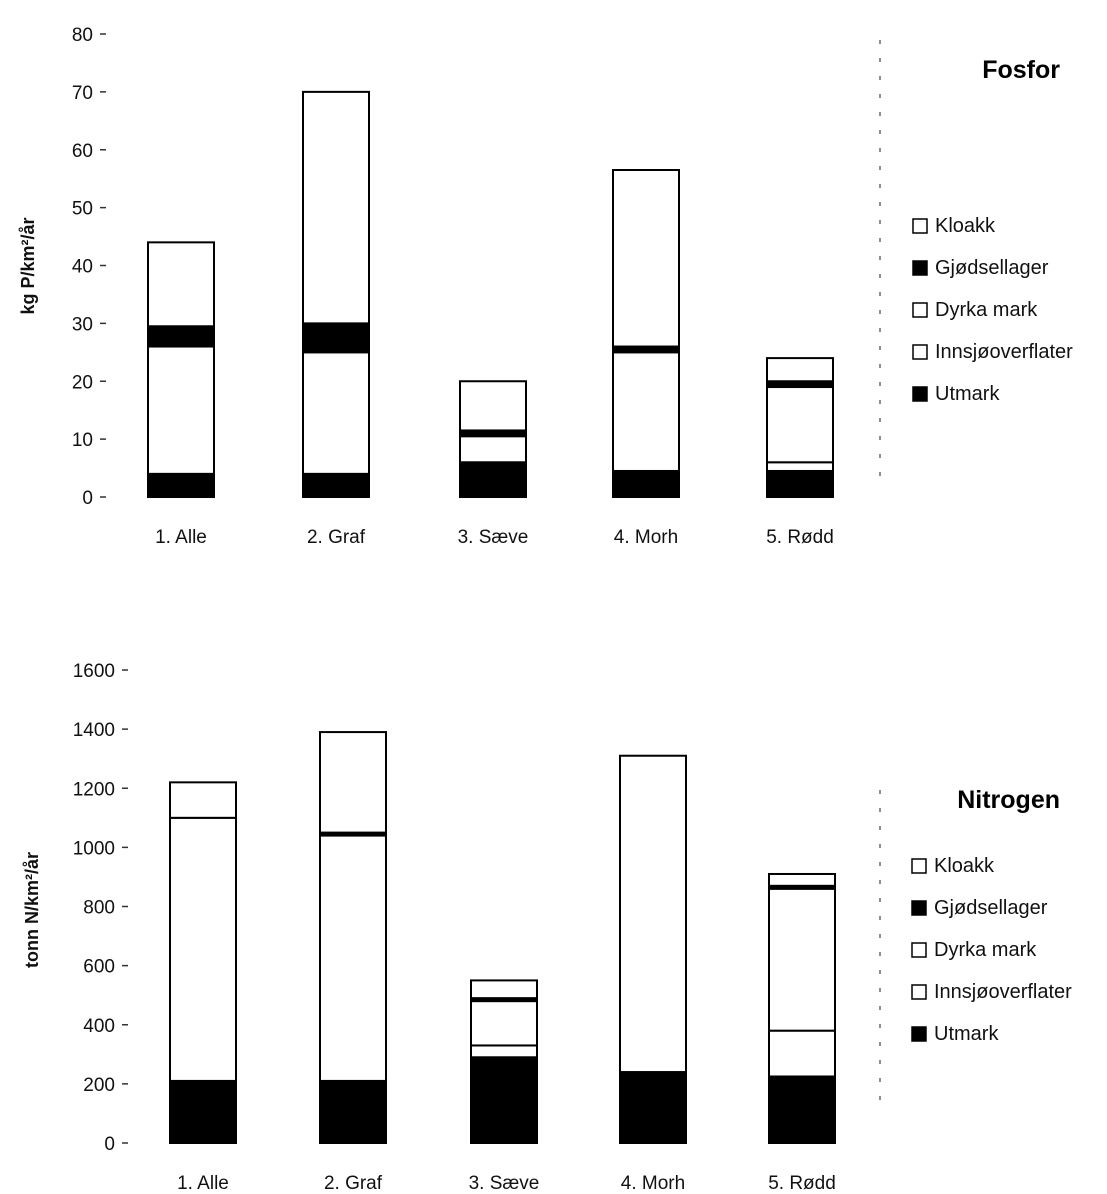 This screenshot has height=1194, width=1107. I want to click on y-tick-label: 600, so click(99, 967).